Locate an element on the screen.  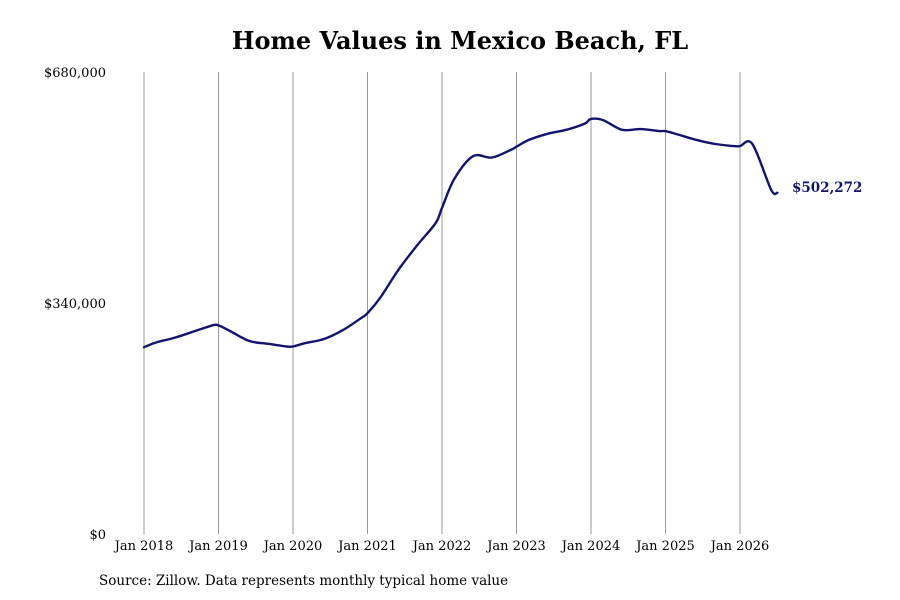
y-tick-label: $0 is located at coordinates (97, 535).